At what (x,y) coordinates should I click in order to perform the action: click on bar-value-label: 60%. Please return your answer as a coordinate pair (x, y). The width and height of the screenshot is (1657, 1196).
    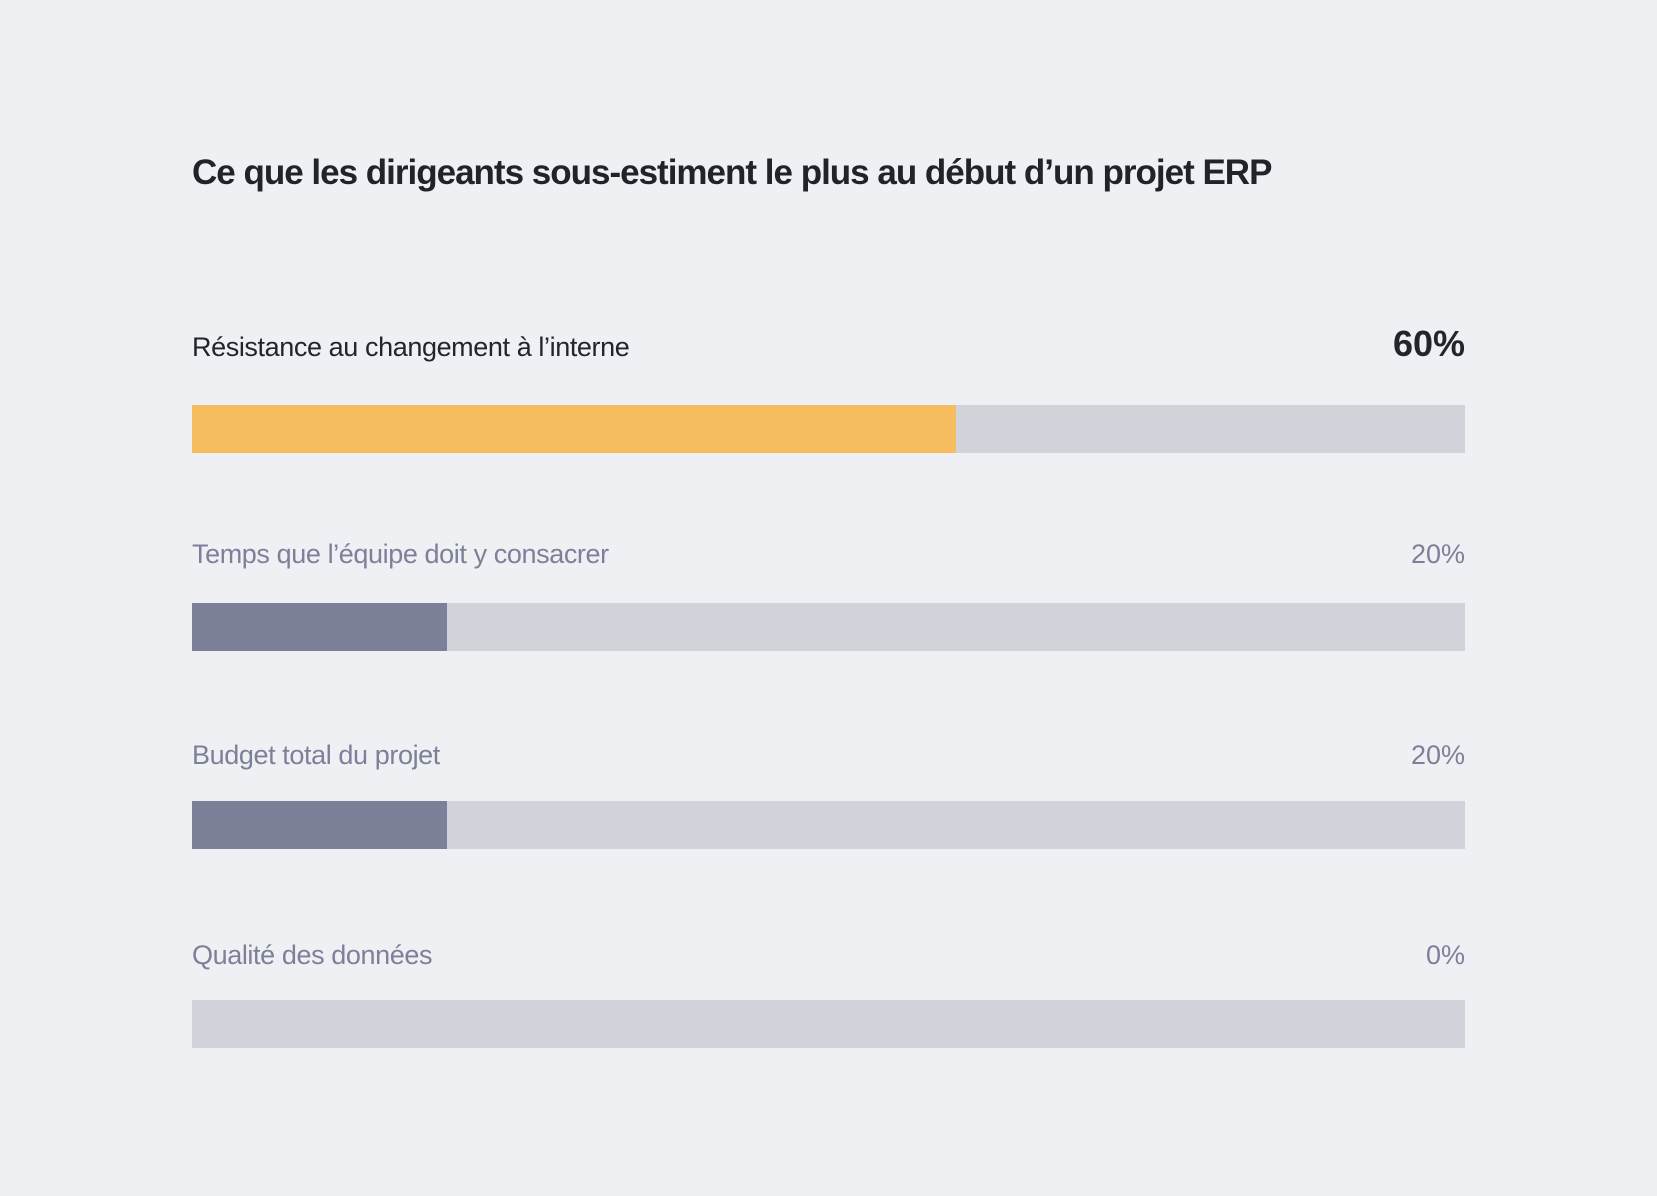
    Looking at the image, I should click on (1428, 343).